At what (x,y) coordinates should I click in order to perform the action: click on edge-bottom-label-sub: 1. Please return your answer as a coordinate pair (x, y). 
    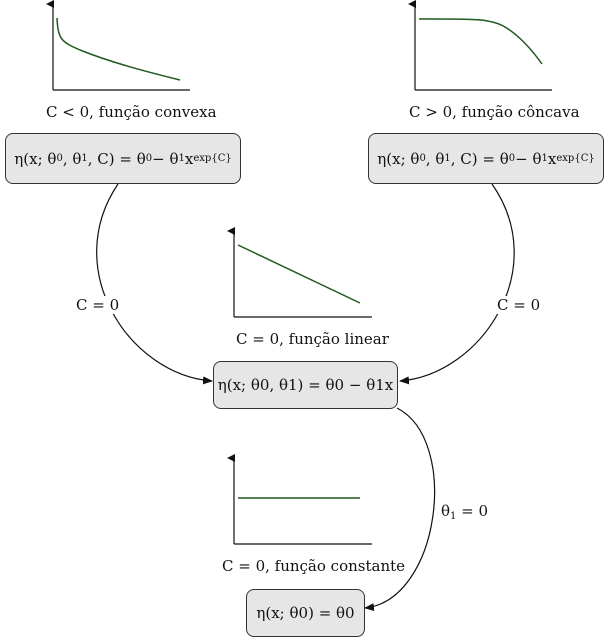
    Looking at the image, I should click on (453, 516).